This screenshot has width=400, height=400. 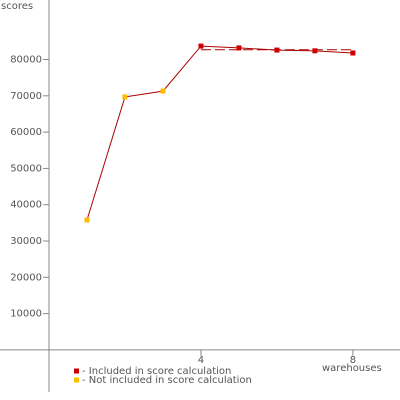 What do you see at coordinates (26, 168) in the screenshot?
I see `y-tick-label: 50000` at bounding box center [26, 168].